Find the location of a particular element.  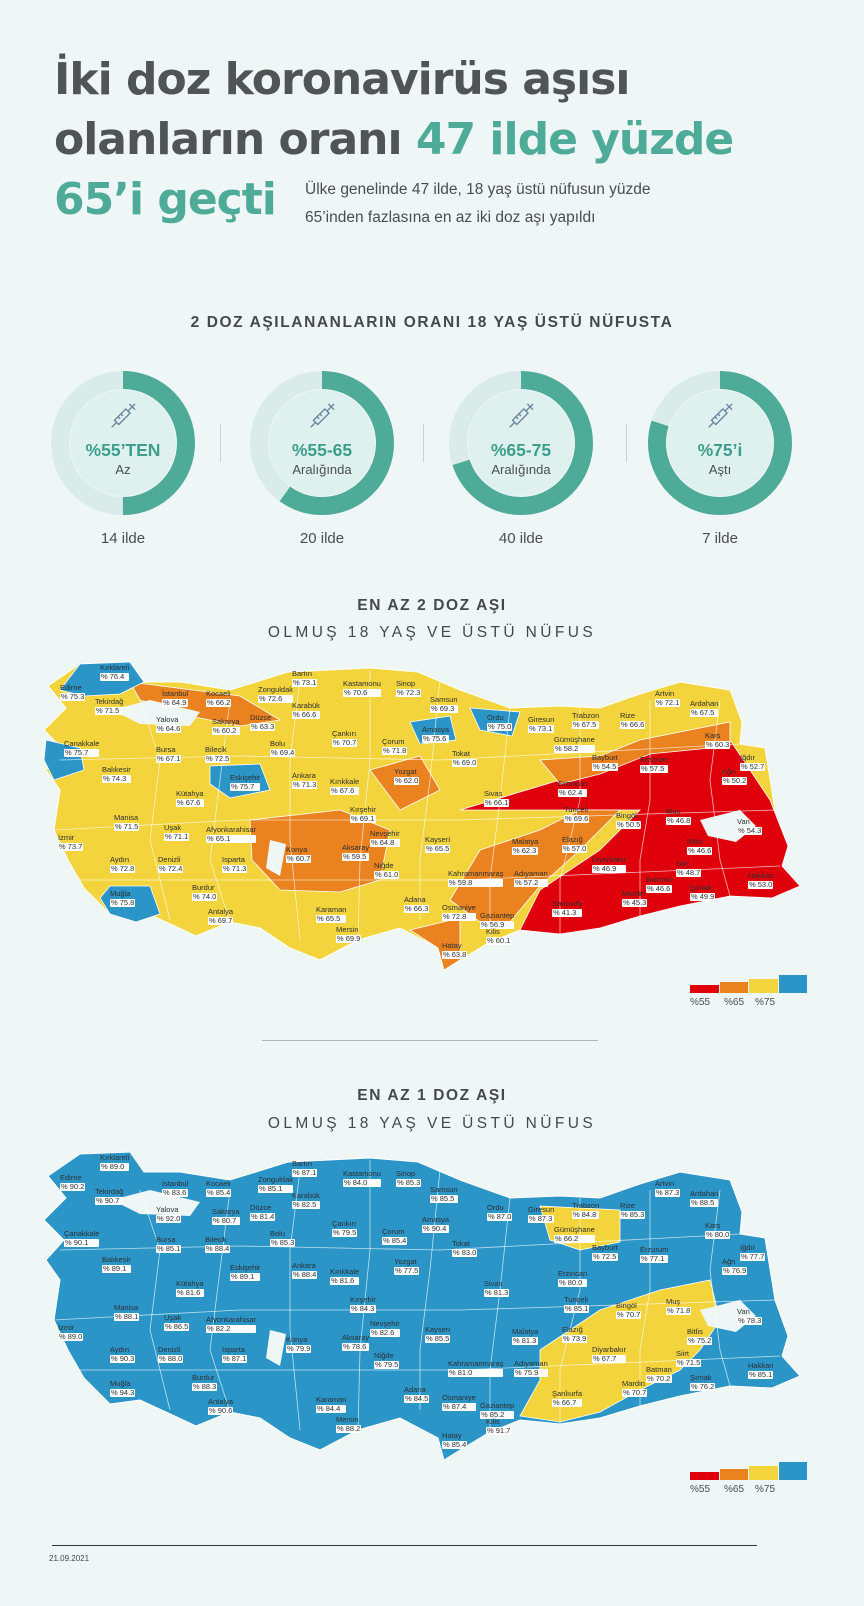

province-value: % 88.1 is located at coordinates (127, 1316).